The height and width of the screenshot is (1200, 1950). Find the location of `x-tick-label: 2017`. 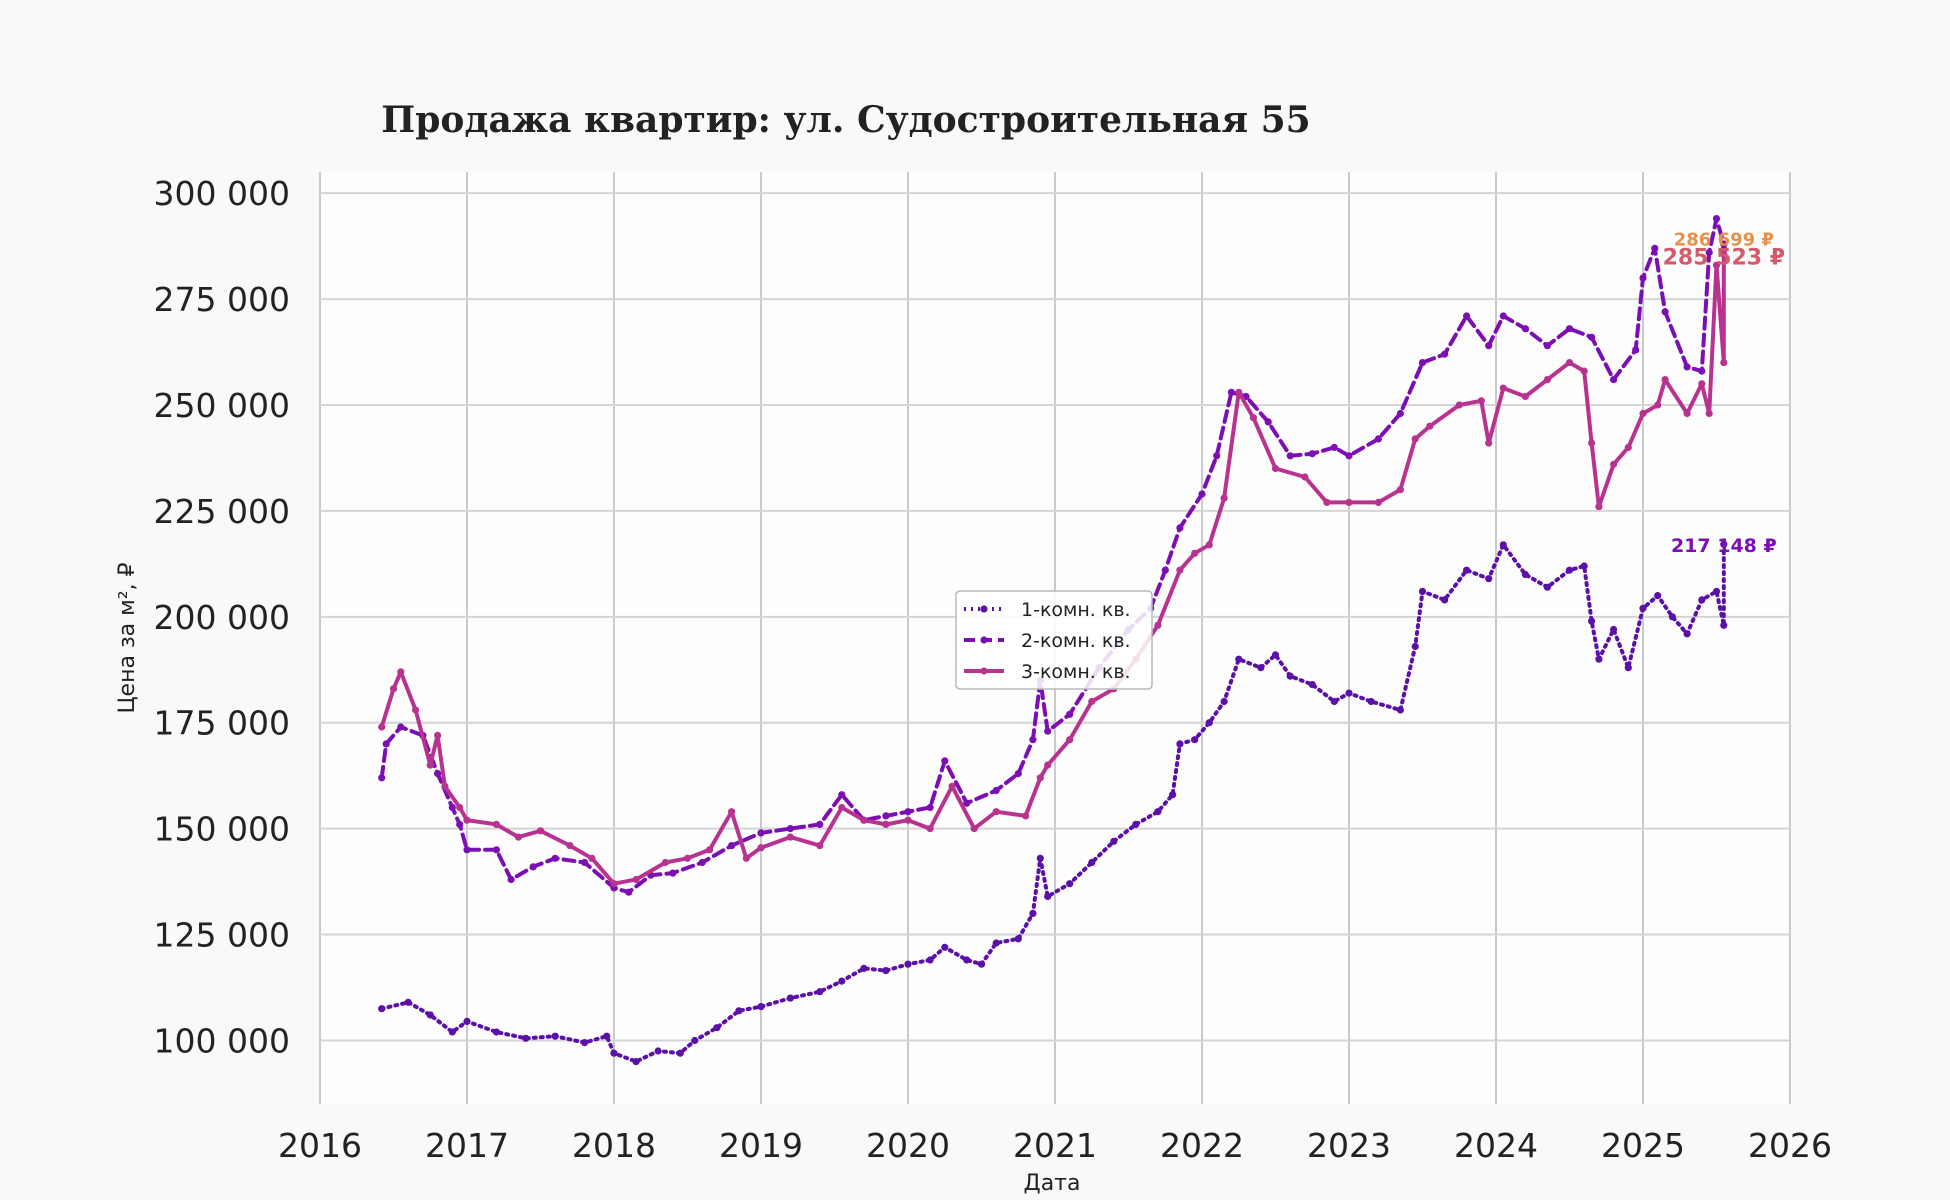

x-tick-label: 2017 is located at coordinates (467, 1145).